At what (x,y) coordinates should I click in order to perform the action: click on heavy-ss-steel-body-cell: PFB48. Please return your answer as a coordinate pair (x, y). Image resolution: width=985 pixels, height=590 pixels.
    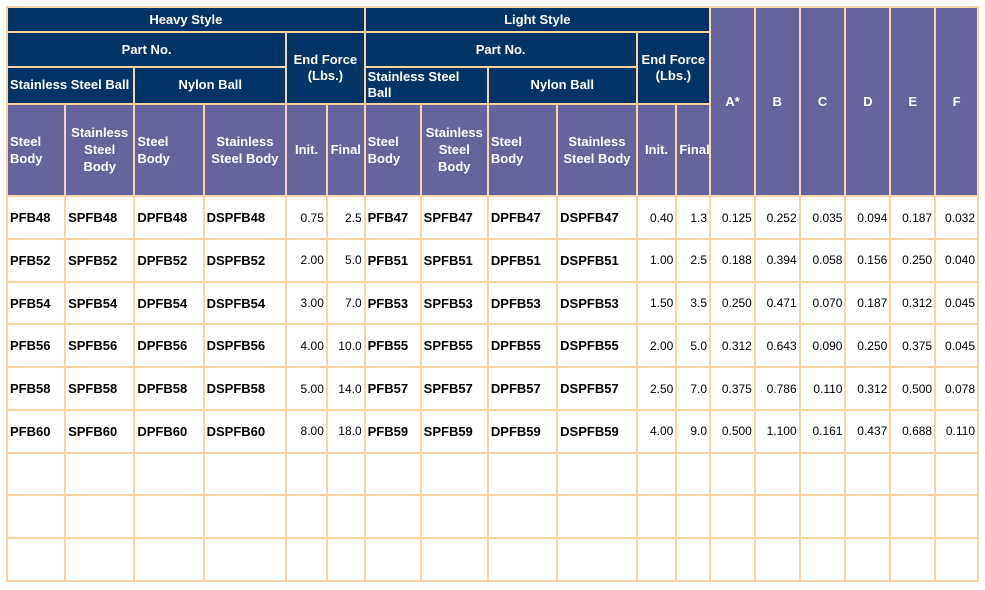
    Looking at the image, I should click on (36, 218).